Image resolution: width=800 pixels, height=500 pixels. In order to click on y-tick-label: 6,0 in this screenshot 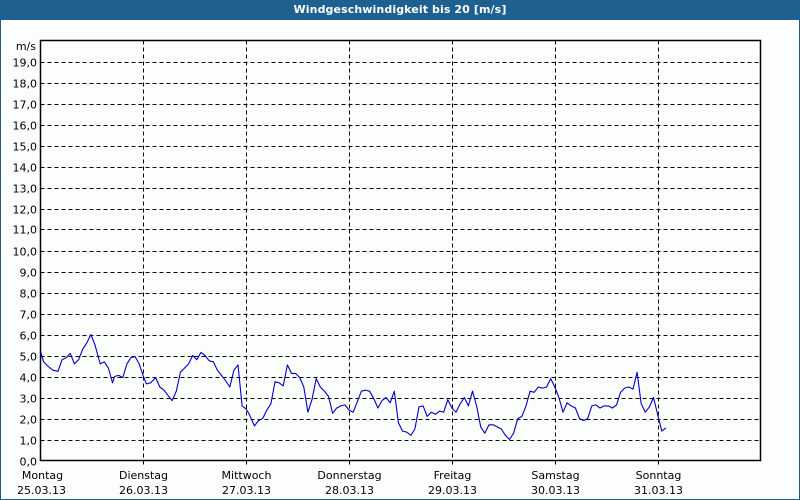, I will do `click(29, 336)`.